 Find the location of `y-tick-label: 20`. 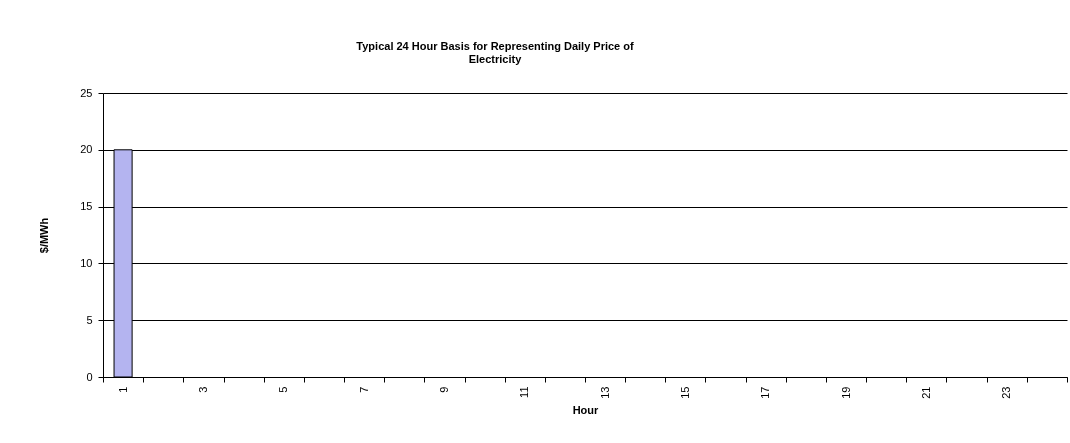

y-tick-label: 20 is located at coordinates (86, 149).